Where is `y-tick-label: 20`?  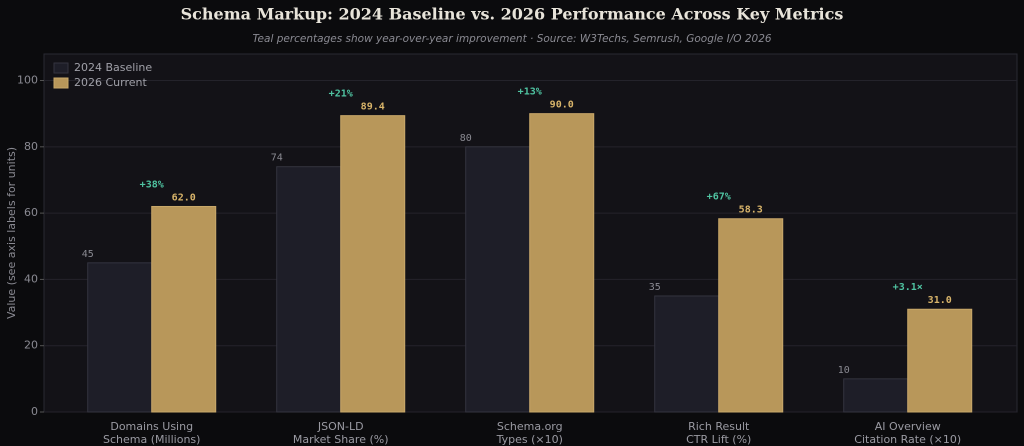
y-tick-label: 20 is located at coordinates (31, 345).